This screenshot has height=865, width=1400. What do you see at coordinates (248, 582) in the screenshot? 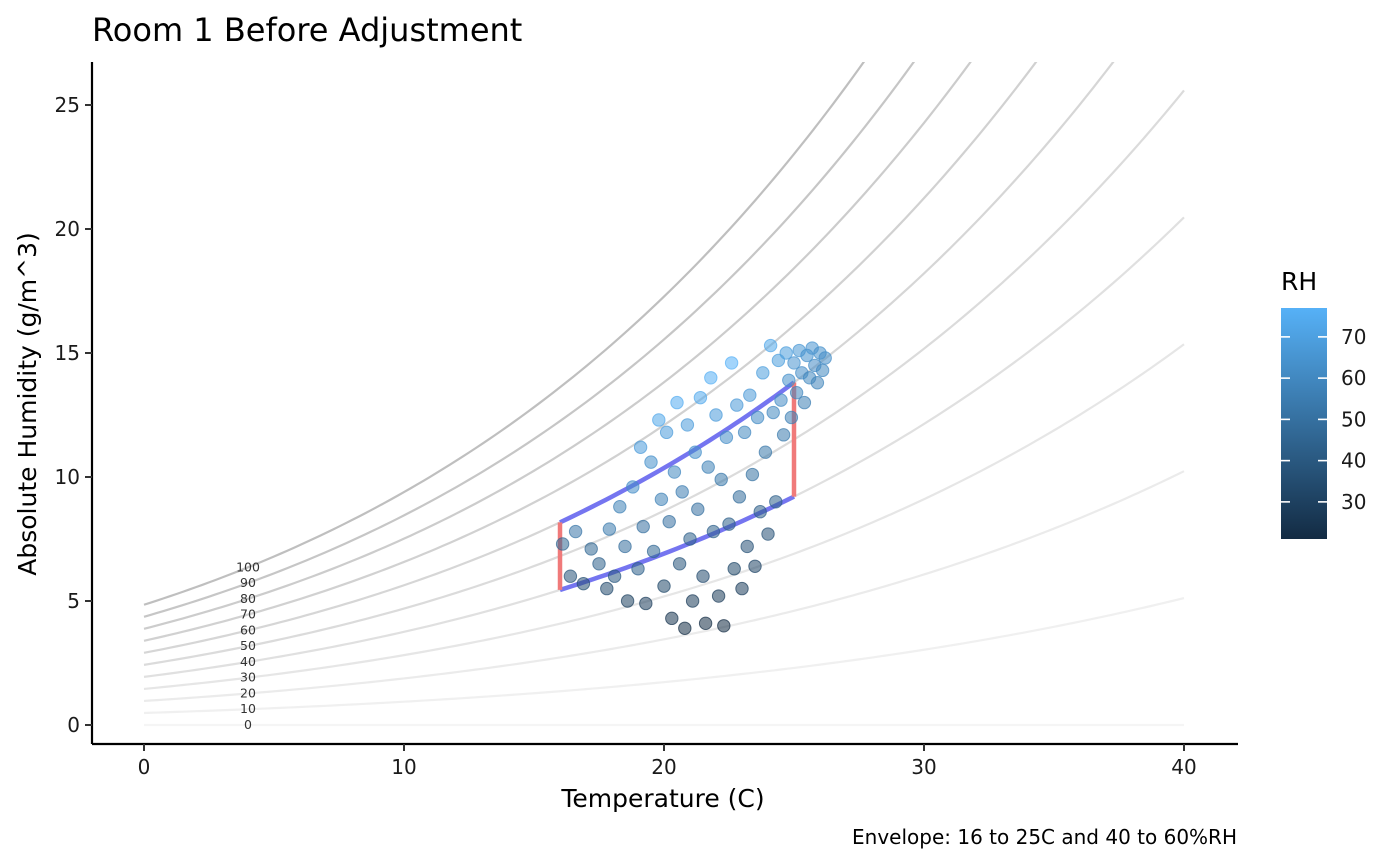
I see `rh-curve-label-90: 90` at bounding box center [248, 582].